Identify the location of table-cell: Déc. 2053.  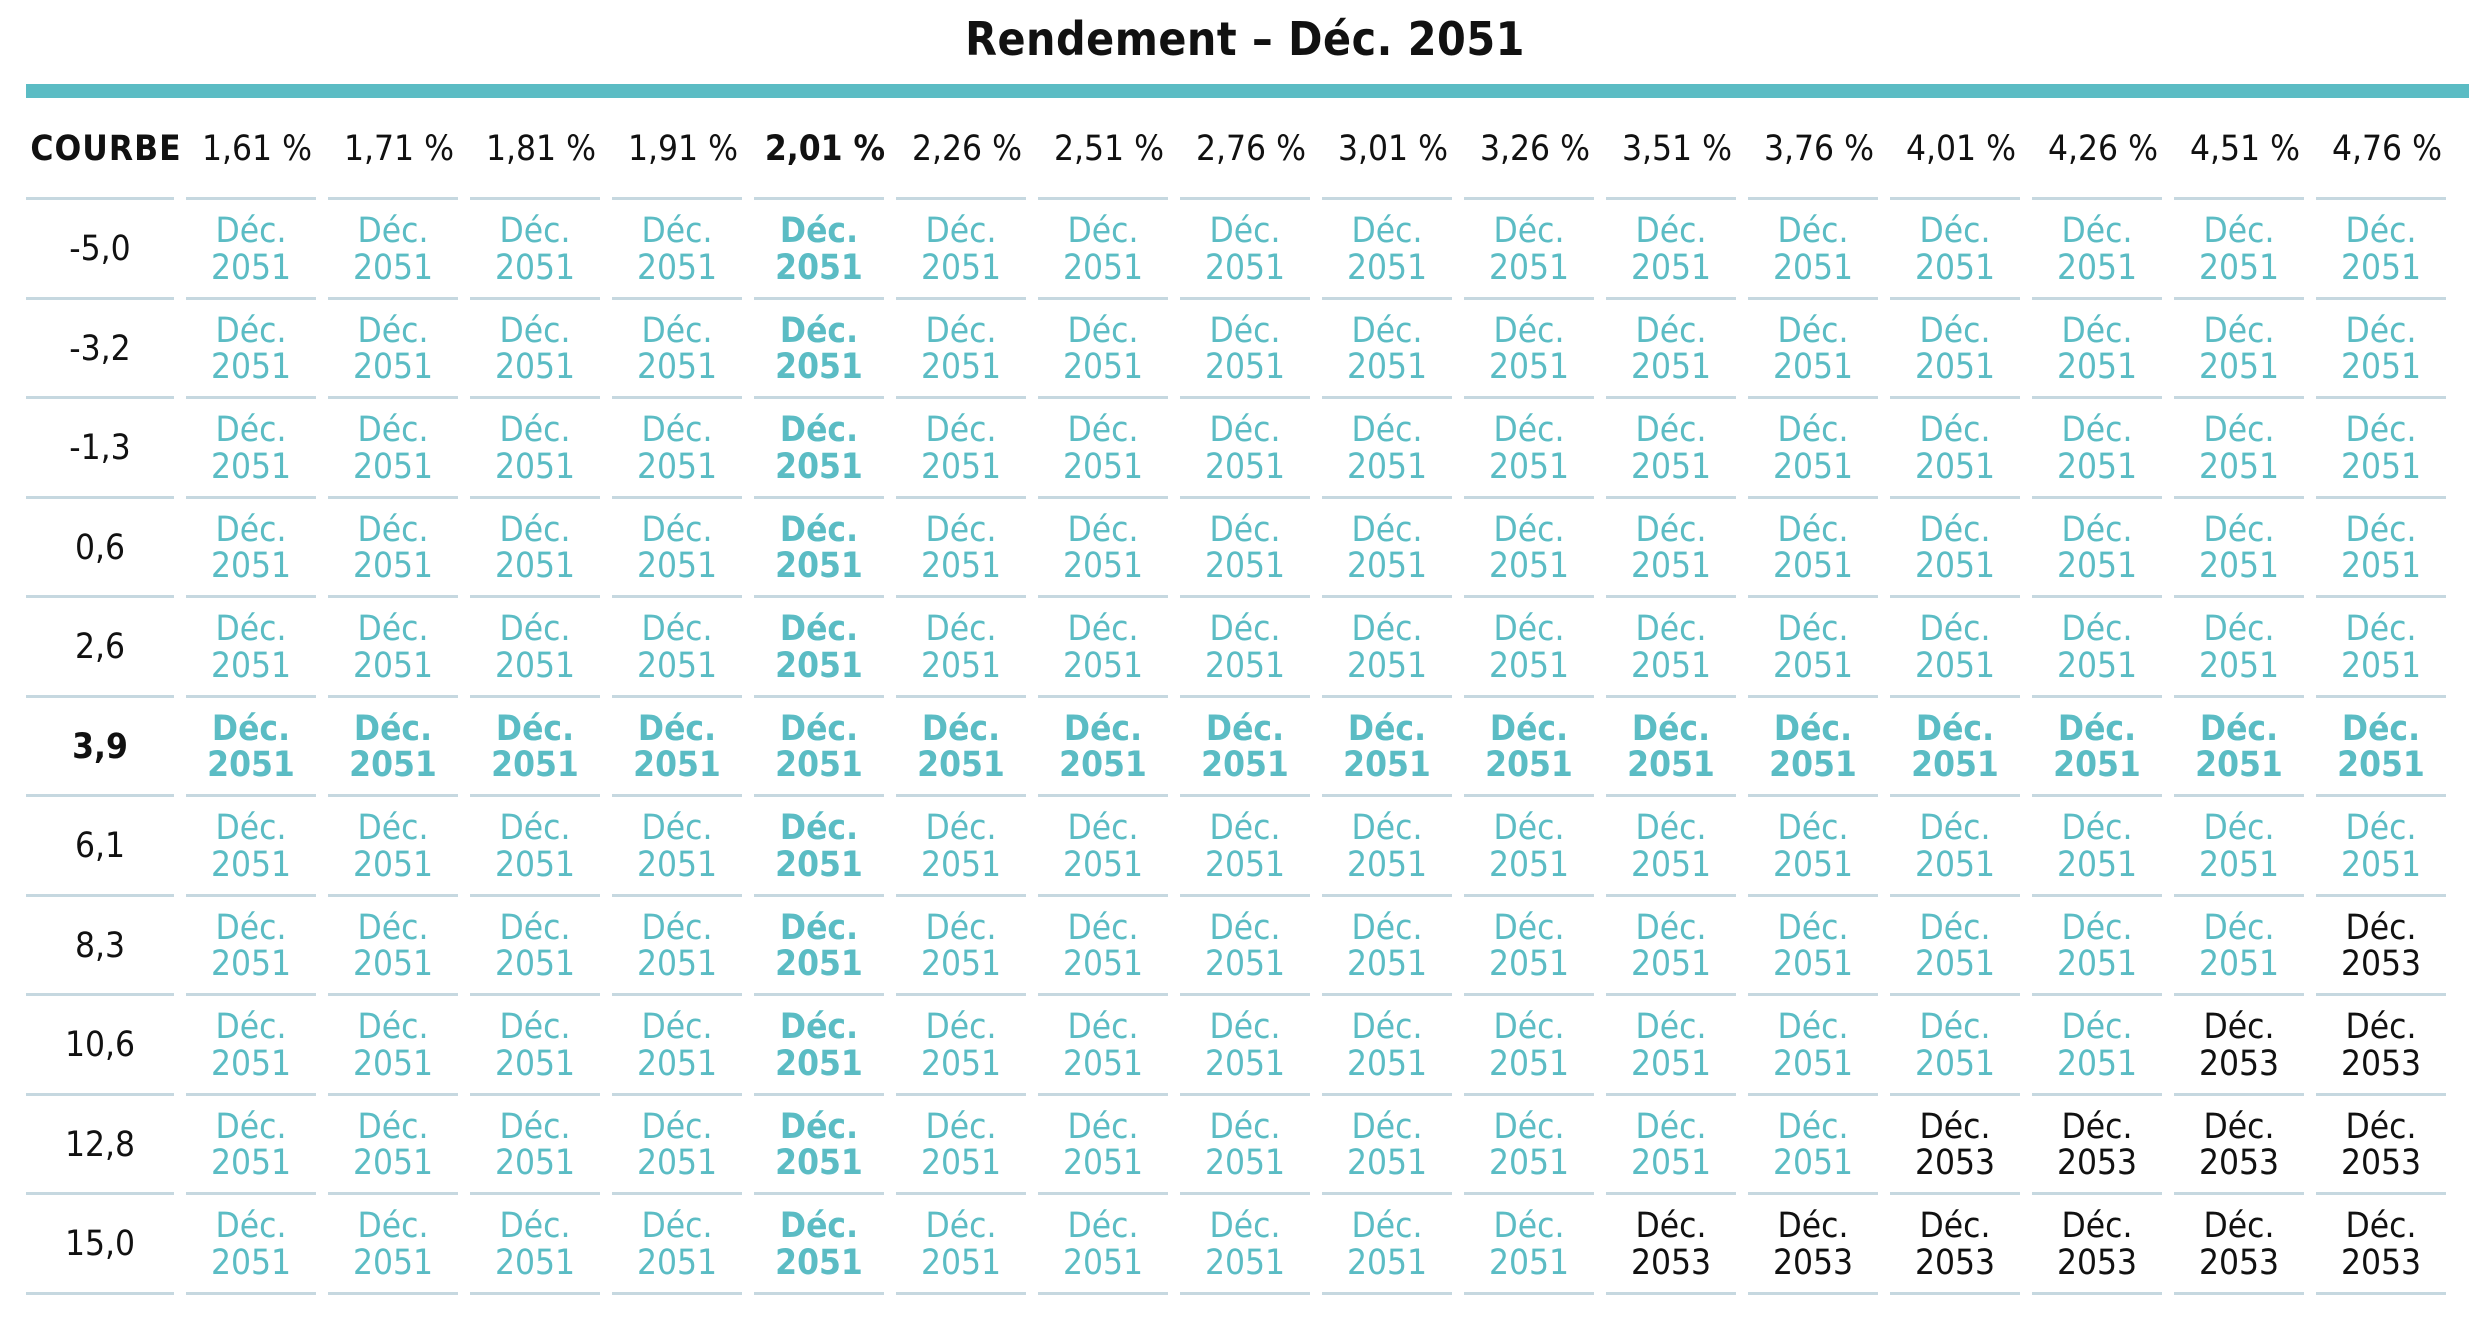
(2239, 1045).